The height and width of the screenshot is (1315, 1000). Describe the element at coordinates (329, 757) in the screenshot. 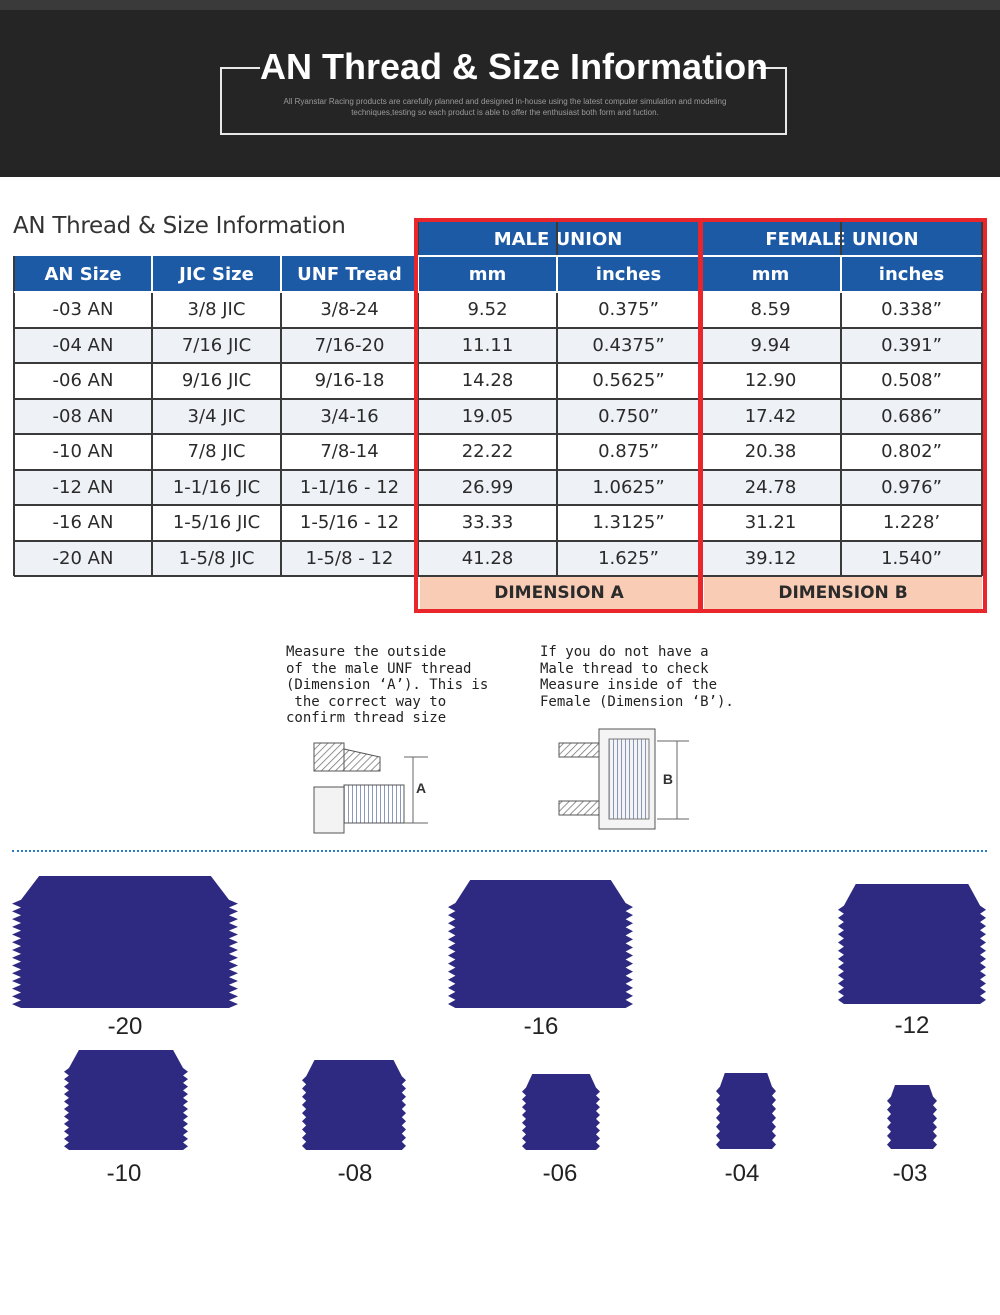

I see `hex-body-hatch` at that location.